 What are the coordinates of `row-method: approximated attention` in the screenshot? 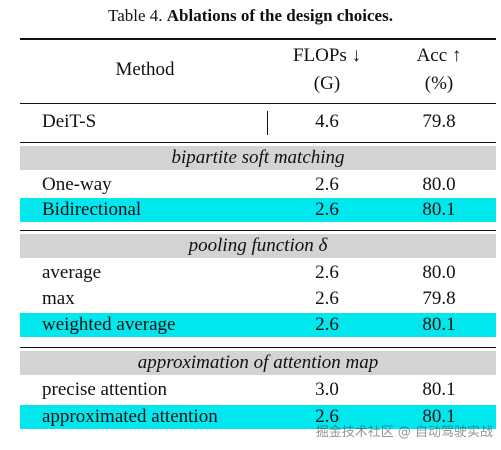 It's located at (130, 416).